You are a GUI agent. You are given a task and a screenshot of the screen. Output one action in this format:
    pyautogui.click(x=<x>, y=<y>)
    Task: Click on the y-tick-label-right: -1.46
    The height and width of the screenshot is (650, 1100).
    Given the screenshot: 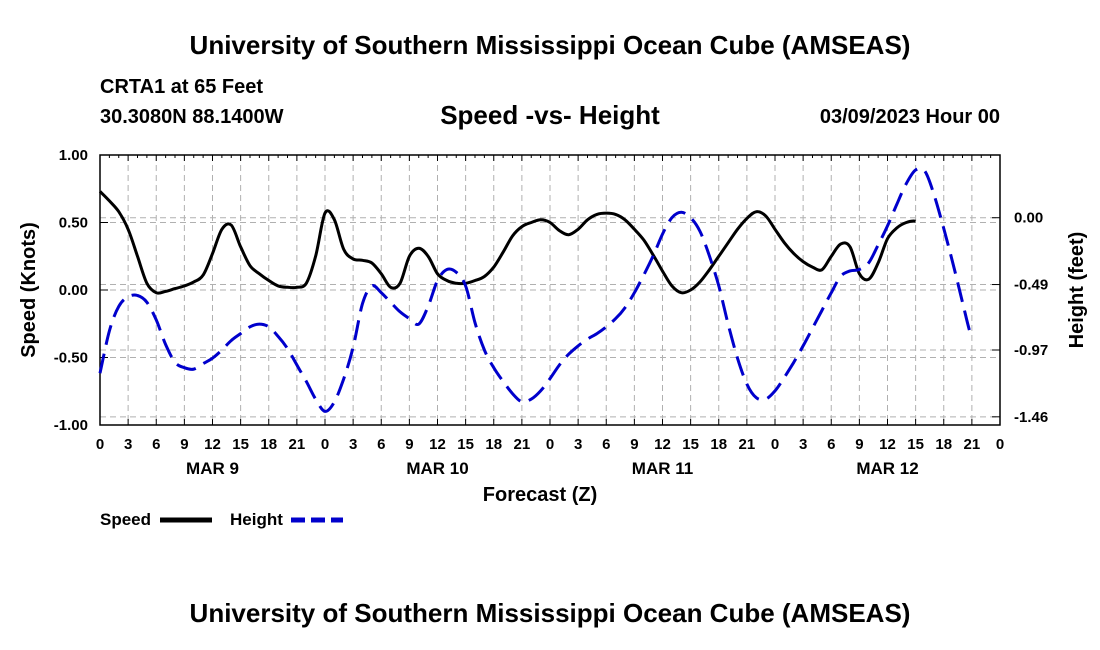 What is the action you would take?
    pyautogui.click(x=1031, y=417)
    